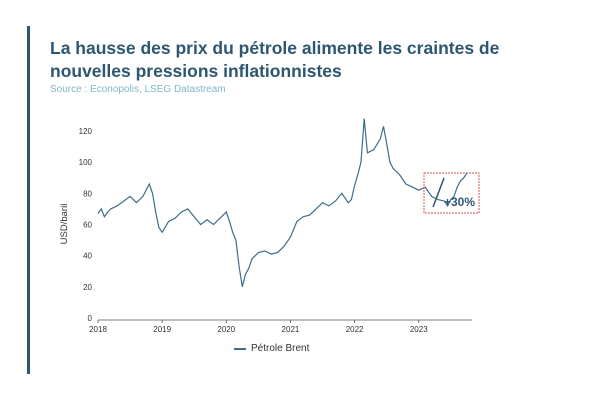  What do you see at coordinates (280, 326) in the screenshot?
I see `x-axis: 2018 2019 2020 2021 2022 2023` at bounding box center [280, 326].